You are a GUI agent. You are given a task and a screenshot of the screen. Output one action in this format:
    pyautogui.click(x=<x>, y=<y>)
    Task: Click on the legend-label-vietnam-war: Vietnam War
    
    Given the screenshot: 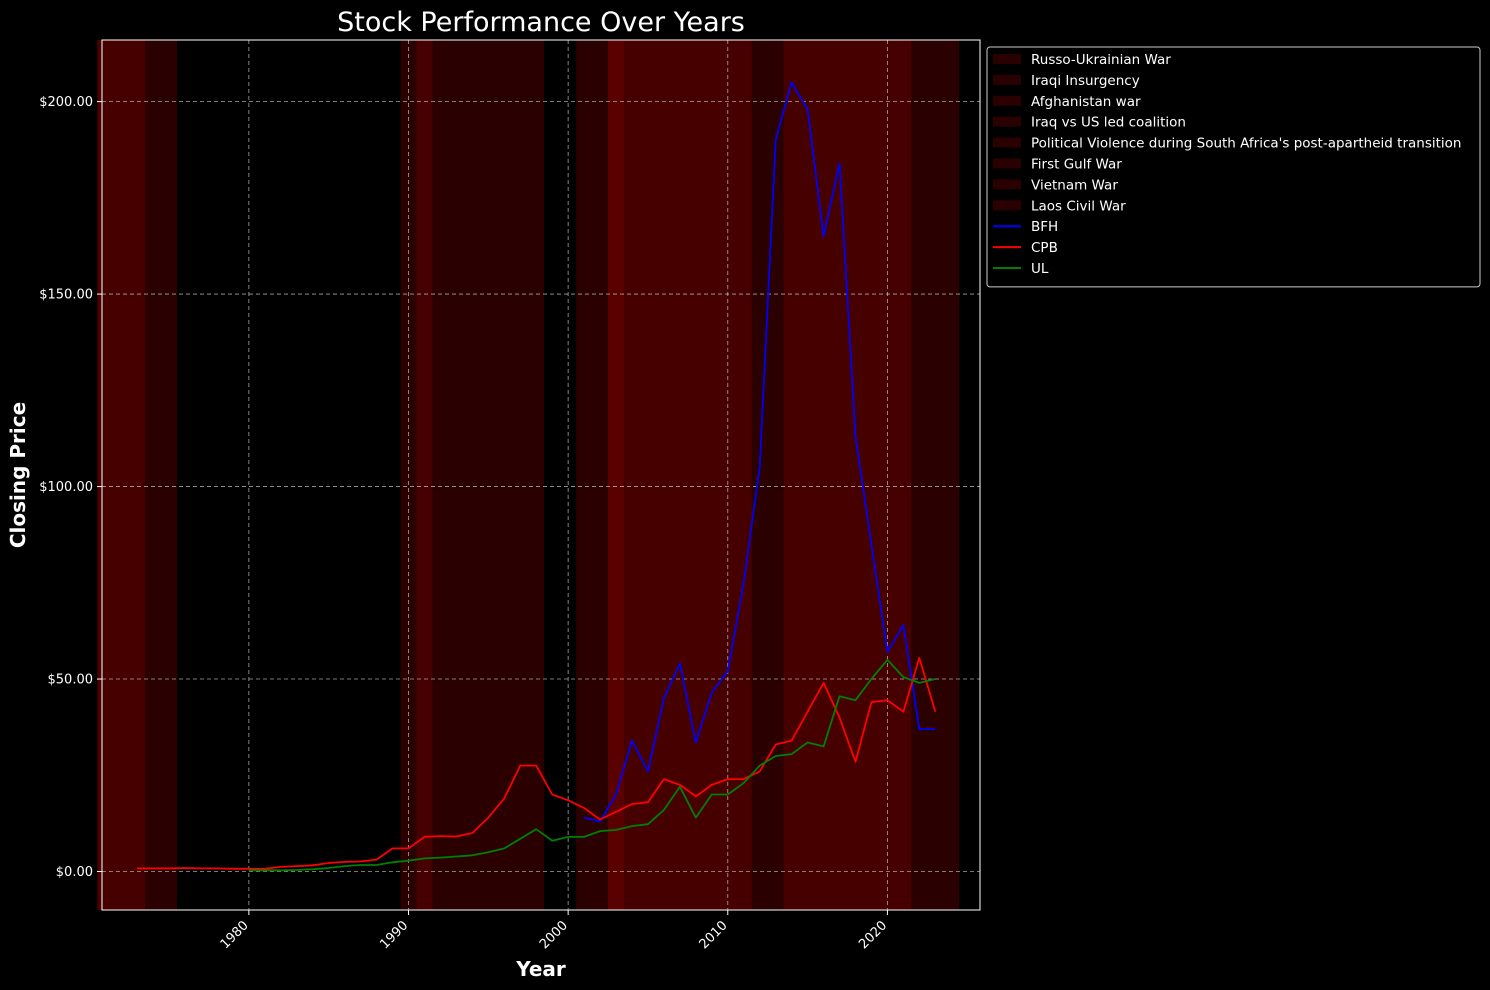 What is the action you would take?
    pyautogui.click(x=1074, y=185)
    